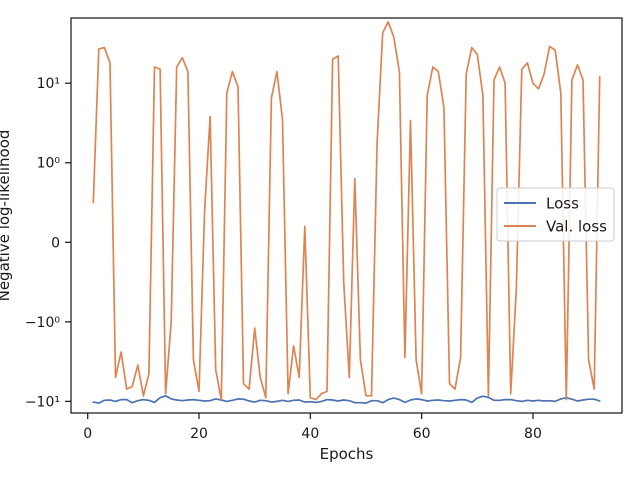 The width and height of the screenshot is (640, 480). I want to click on x-tick-label: 60, so click(422, 434).